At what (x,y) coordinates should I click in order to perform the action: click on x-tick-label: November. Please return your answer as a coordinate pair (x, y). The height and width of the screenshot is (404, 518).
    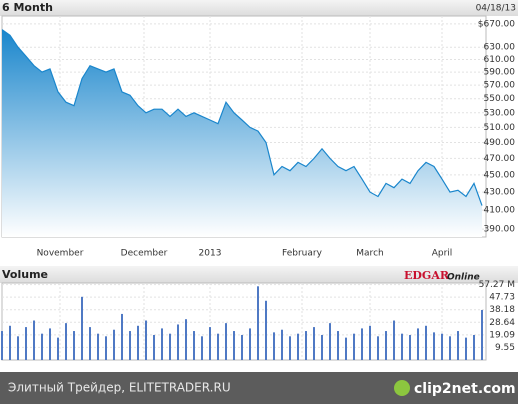
    Looking at the image, I should click on (60, 254).